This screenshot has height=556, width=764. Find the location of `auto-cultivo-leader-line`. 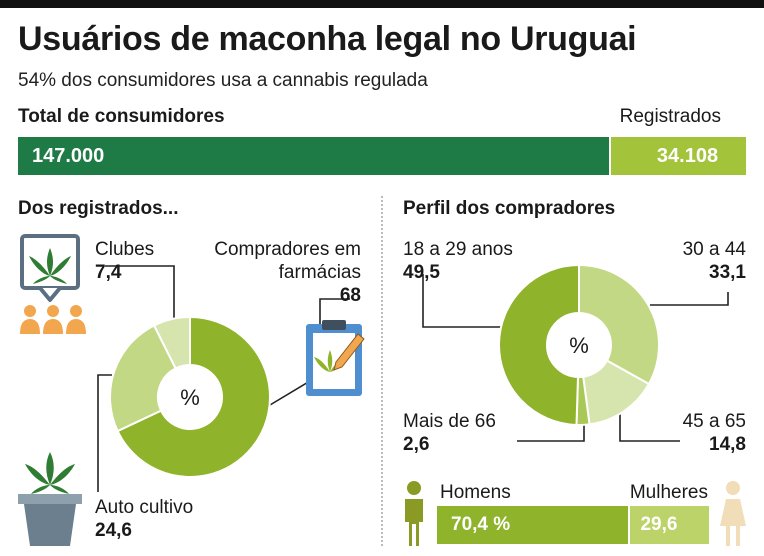

auto-cultivo-leader-line is located at coordinates (104, 433).